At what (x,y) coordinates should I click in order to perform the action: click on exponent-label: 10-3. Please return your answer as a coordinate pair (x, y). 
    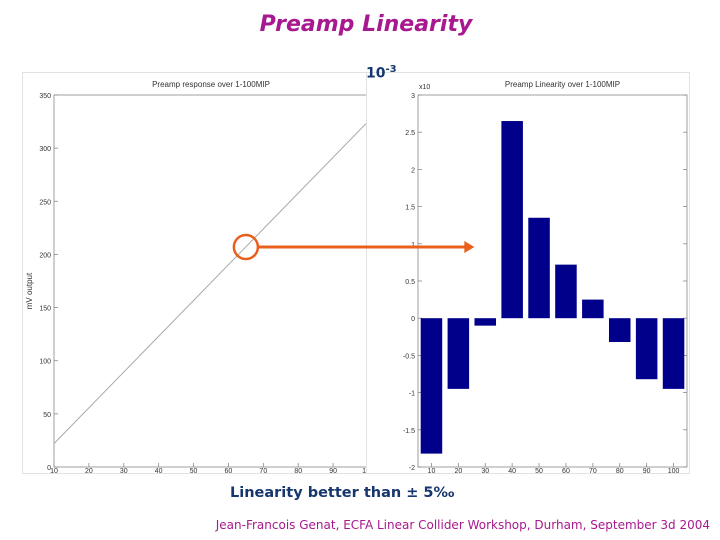
    Looking at the image, I should click on (381, 73).